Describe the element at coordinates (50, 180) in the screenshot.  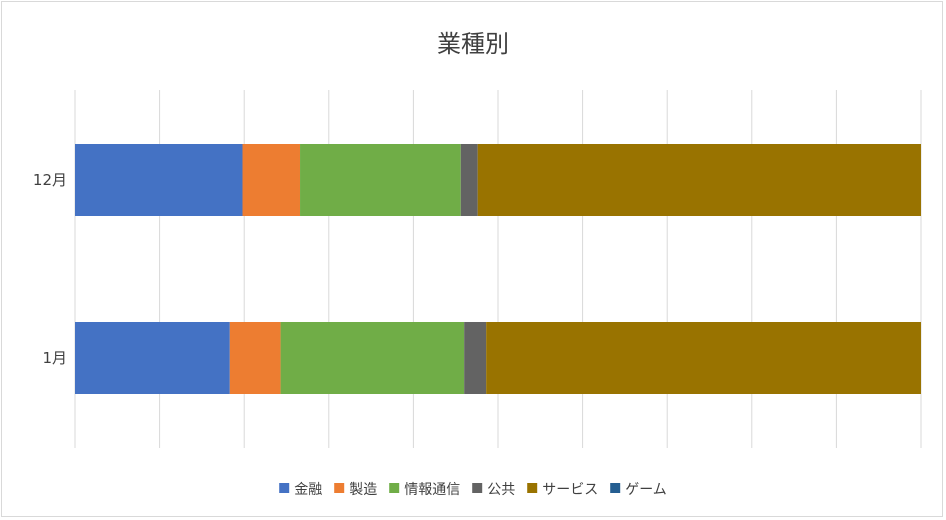
I see `category-label: 12月` at that location.